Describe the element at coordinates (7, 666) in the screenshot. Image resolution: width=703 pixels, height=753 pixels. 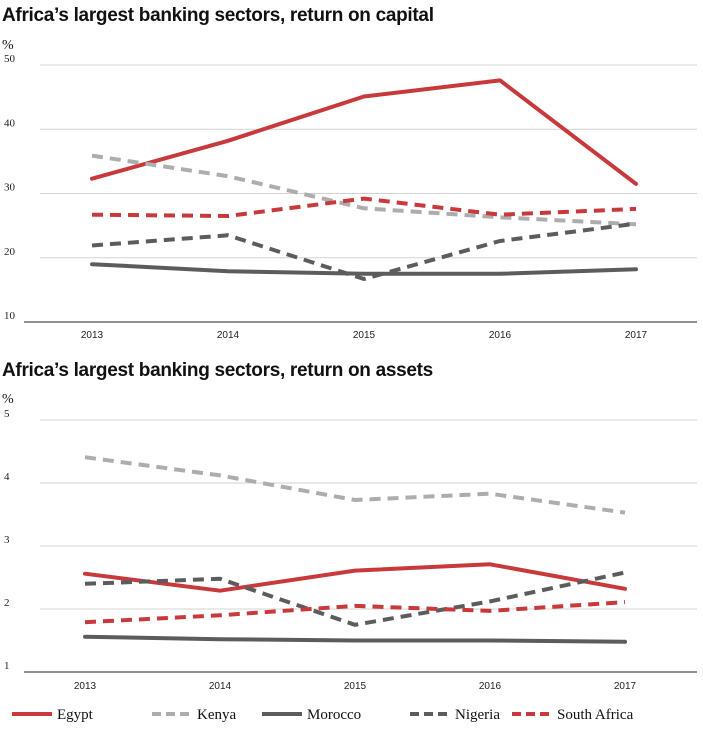
I see `chart-roa-ytick-1: 1` at that location.